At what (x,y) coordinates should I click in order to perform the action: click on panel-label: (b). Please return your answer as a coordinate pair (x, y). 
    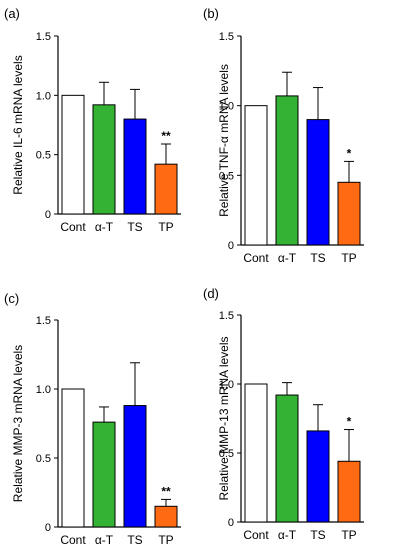
    Looking at the image, I should click on (211, 13).